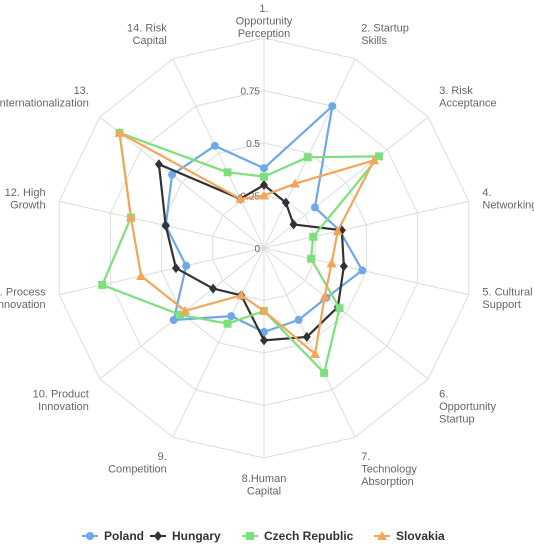 This screenshot has height=550, width=534. Describe the element at coordinates (185, 536) in the screenshot. I see `legend-item: Hungary` at that location.